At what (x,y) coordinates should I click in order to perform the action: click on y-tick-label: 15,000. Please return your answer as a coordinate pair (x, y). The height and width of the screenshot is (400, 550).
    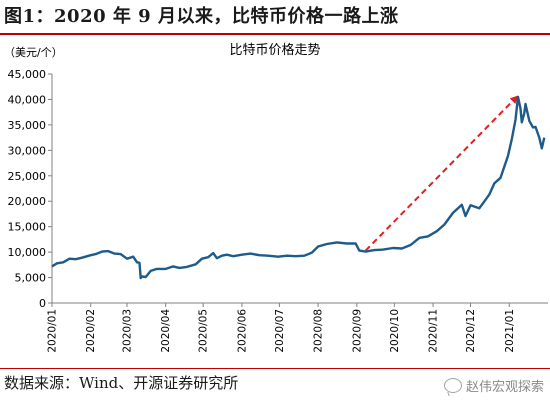
    Looking at the image, I should click on (27, 227).